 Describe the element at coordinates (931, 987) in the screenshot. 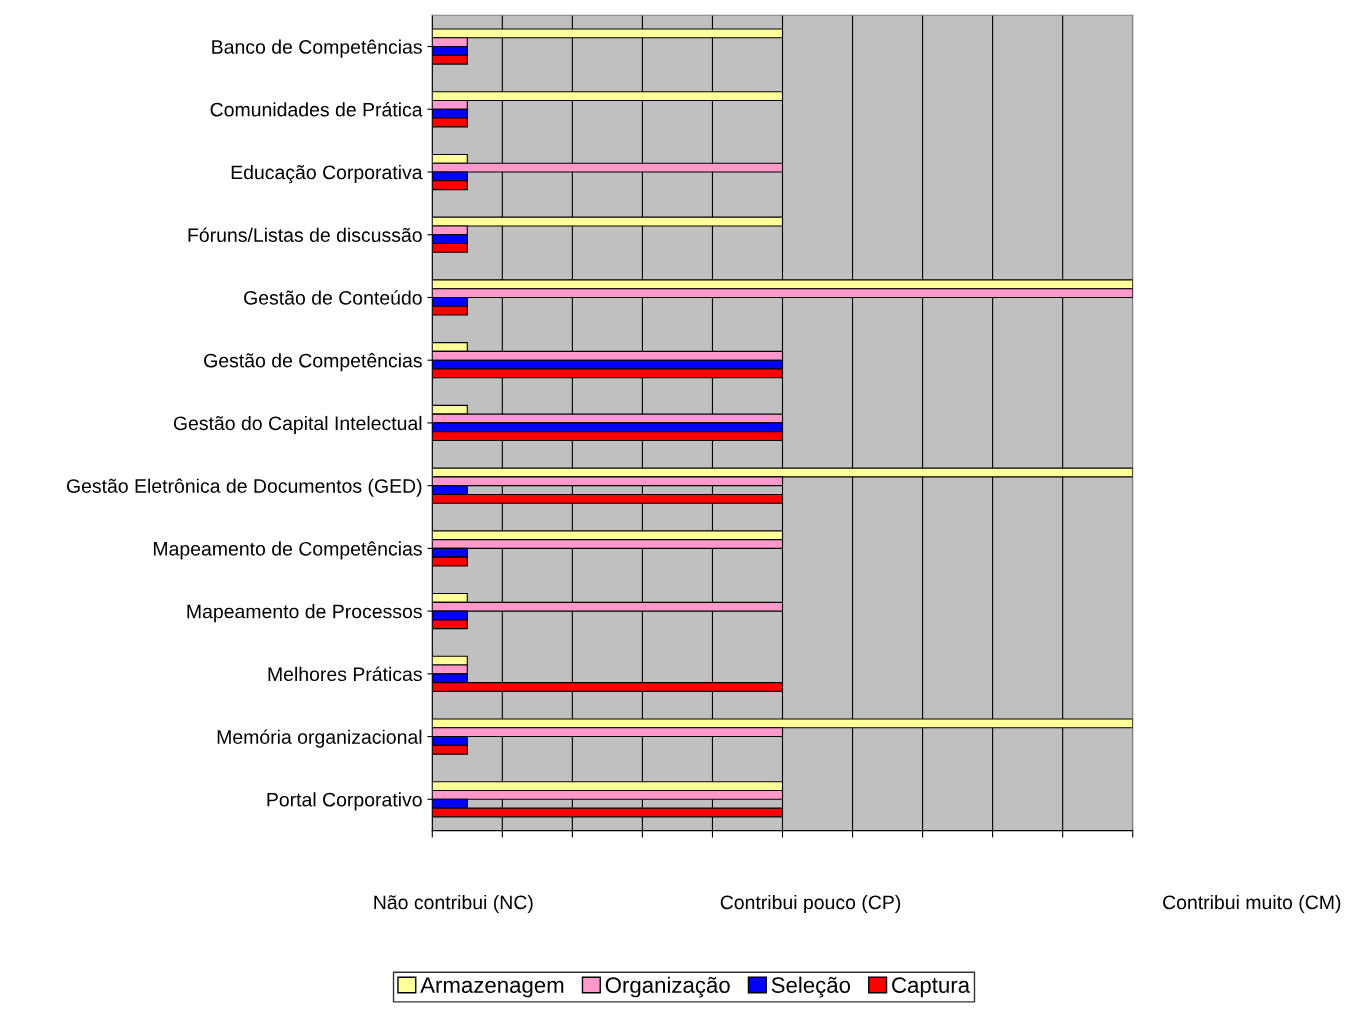

I see `legend-label: Captura` at that location.